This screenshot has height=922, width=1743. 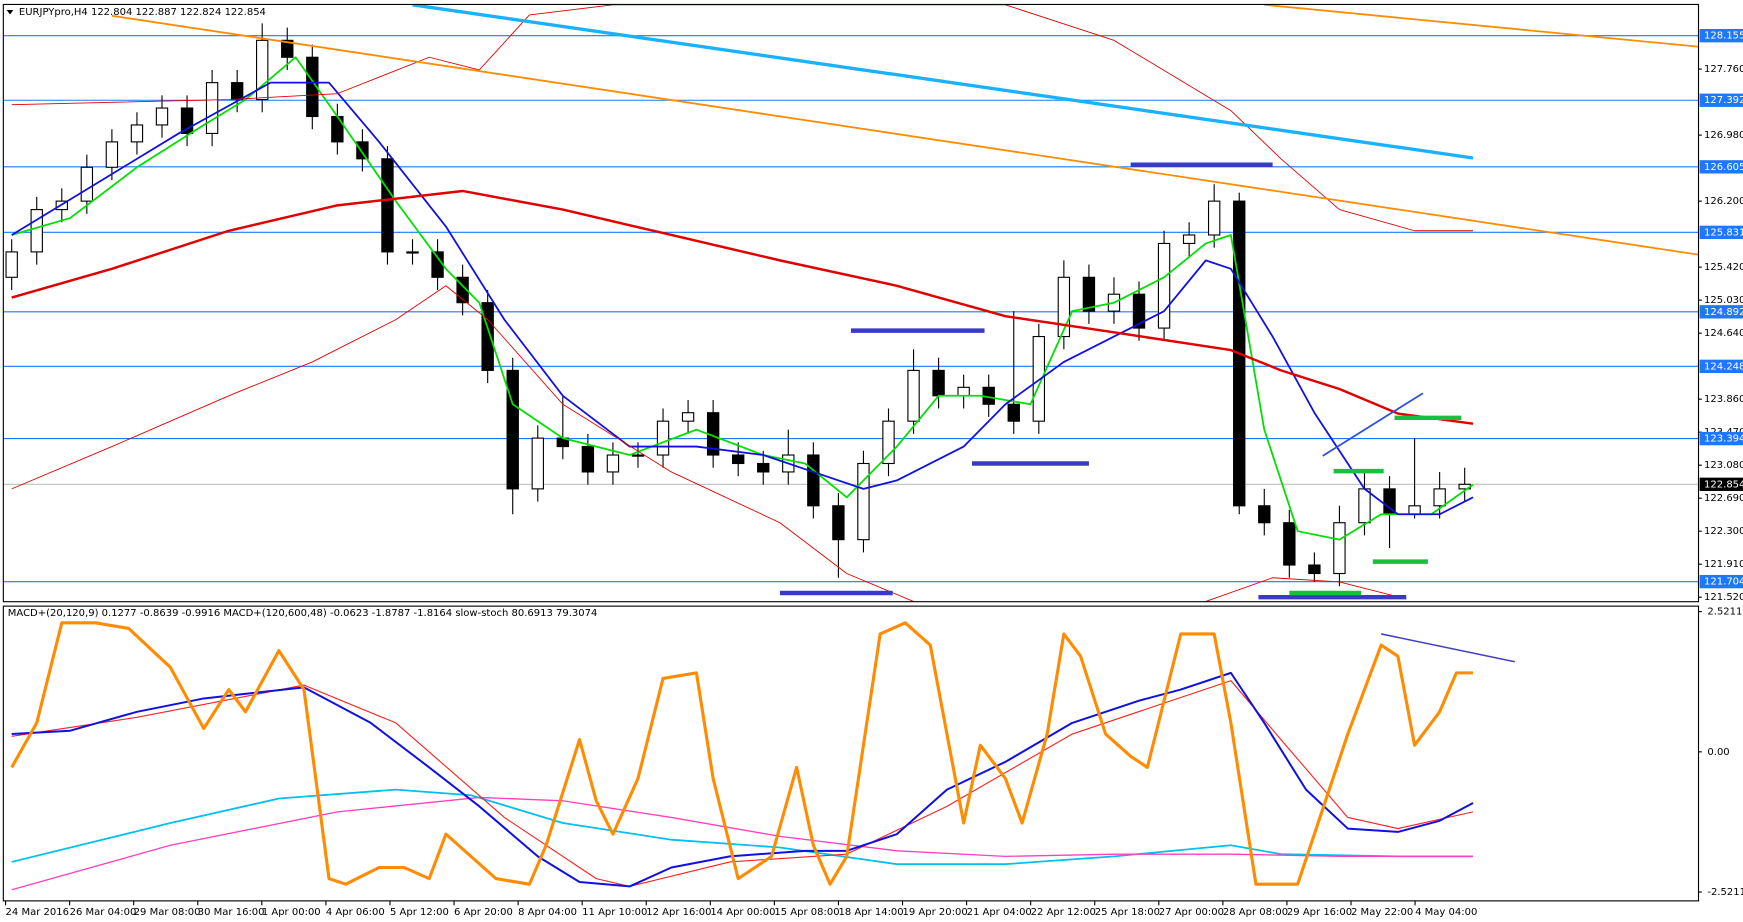 What do you see at coordinates (1723, 333) in the screenshot?
I see `y-tick-label: 124.640` at bounding box center [1723, 333].